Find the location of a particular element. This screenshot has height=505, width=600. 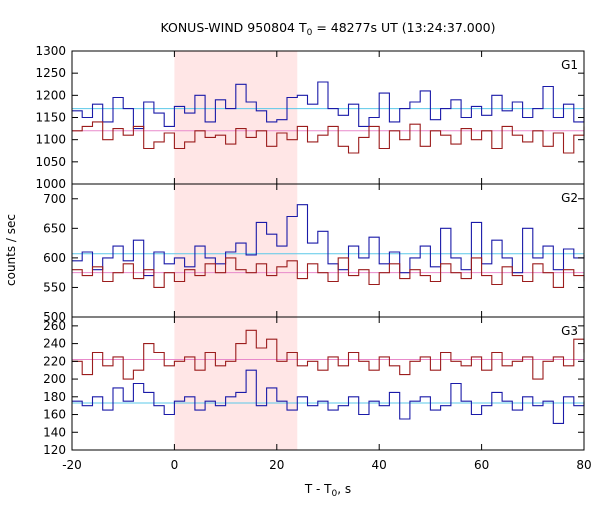

panel-label-g2: G2 is located at coordinates (569, 198).